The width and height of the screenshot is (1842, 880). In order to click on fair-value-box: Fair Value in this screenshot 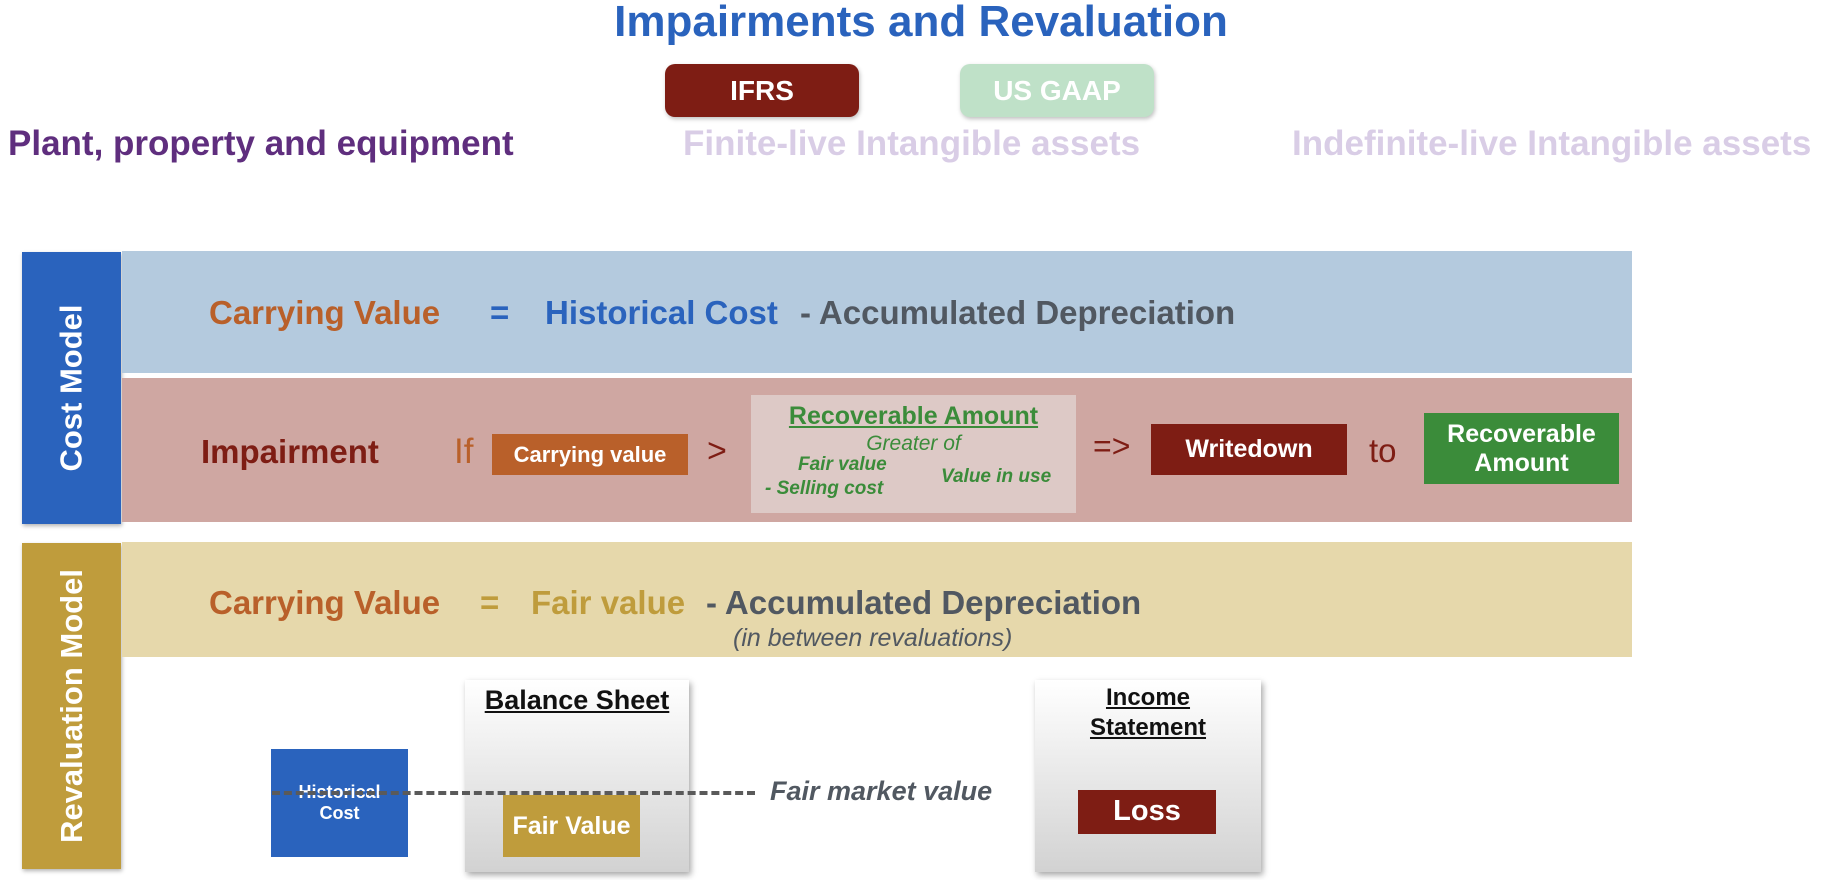, I will do `click(571, 826)`.